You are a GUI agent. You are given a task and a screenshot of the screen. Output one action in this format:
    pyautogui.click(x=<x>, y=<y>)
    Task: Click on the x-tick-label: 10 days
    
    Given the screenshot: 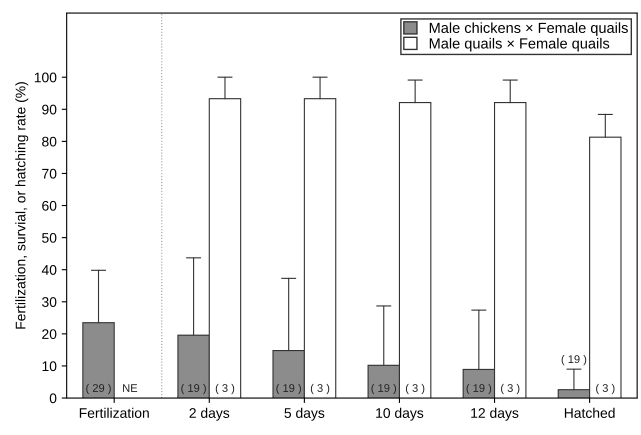 What is the action you would take?
    pyautogui.click(x=400, y=414)
    